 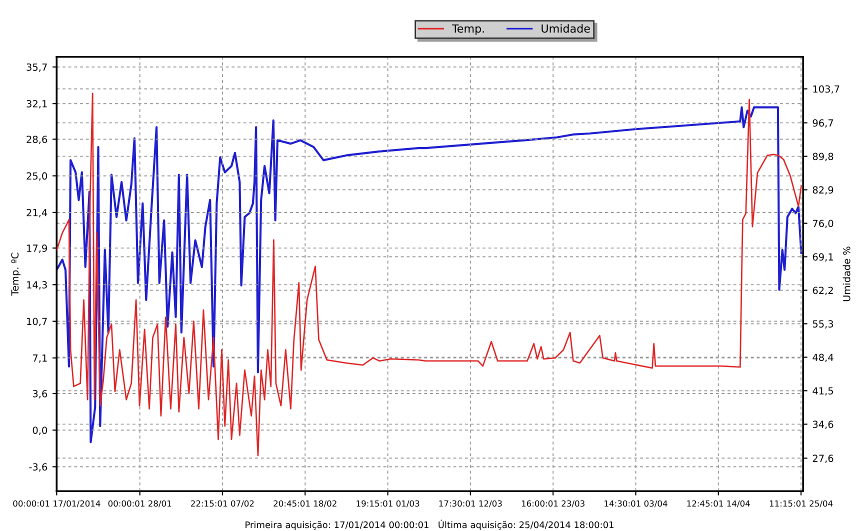 What do you see at coordinates (823, 425) in the screenshot?
I see `y2-tick-label: 34,6` at bounding box center [823, 425].